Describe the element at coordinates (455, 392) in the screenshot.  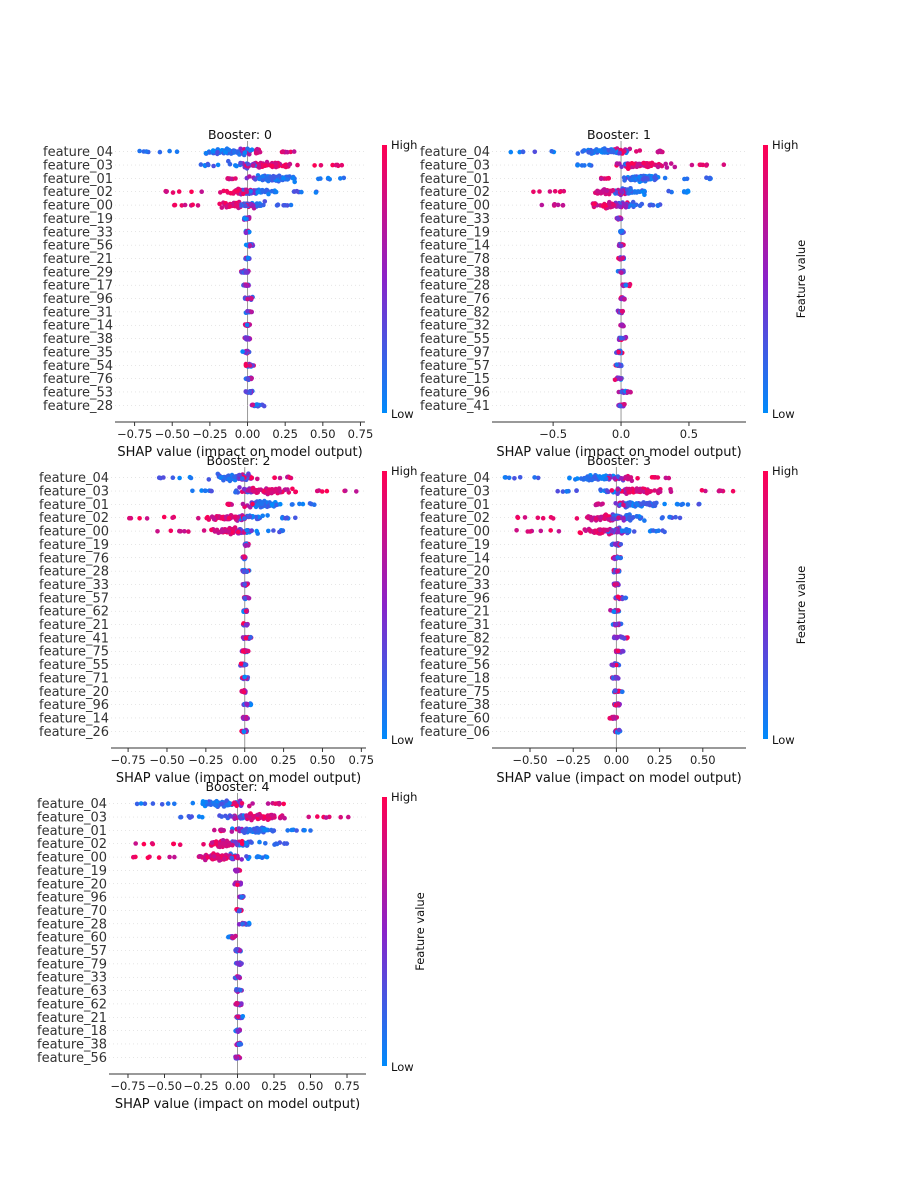
I see `feature-label: feature_96` at that location.